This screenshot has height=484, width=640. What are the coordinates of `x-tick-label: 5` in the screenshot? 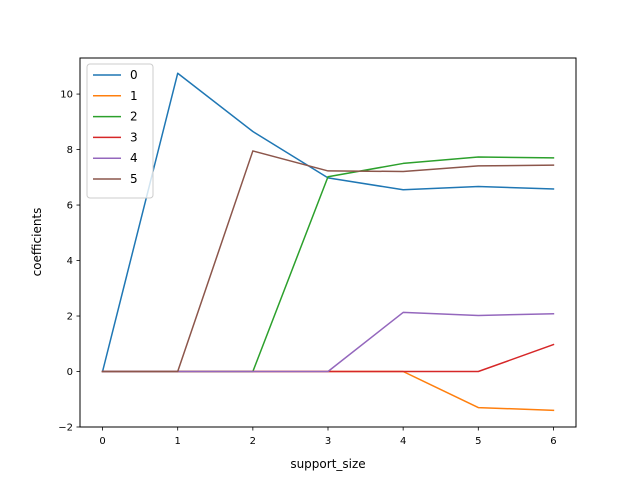 It's located at (478, 441).